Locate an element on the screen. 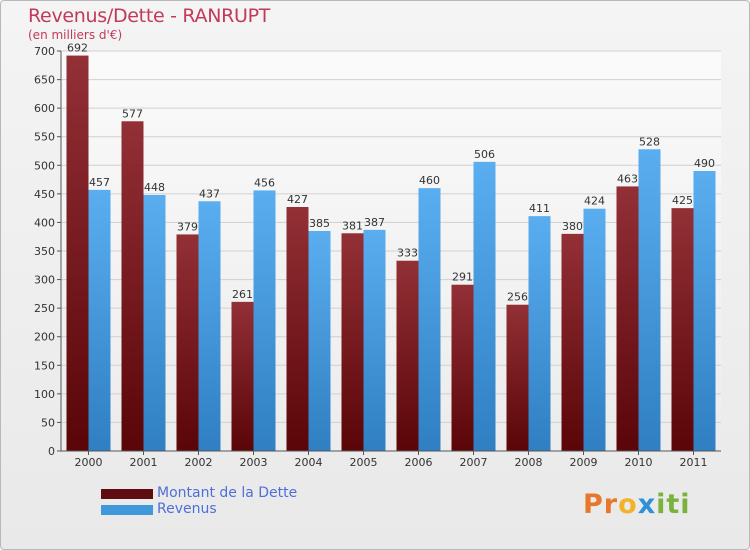 The height and width of the screenshot is (550, 750). data-label: 380 is located at coordinates (572, 226).